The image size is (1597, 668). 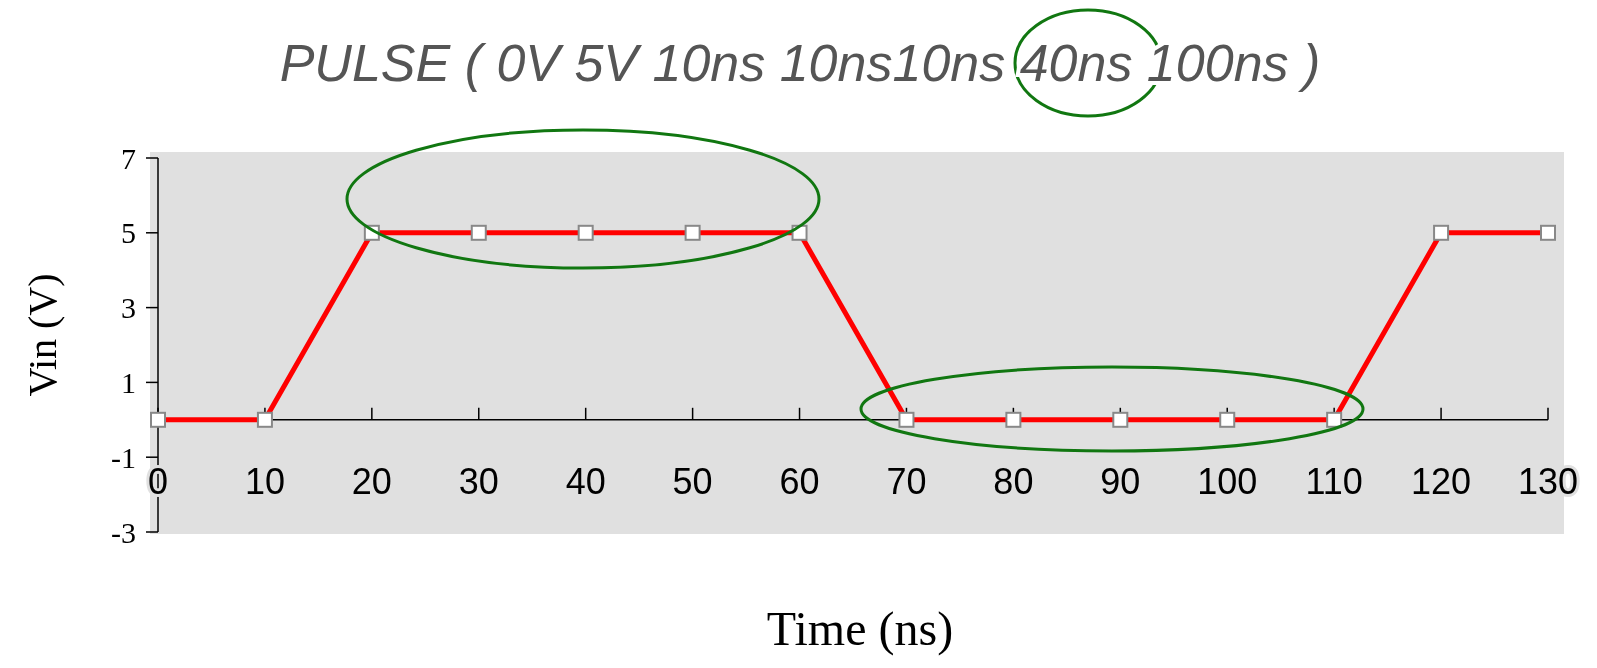 What do you see at coordinates (128, 158) in the screenshot?
I see `y-tick-label: 7` at bounding box center [128, 158].